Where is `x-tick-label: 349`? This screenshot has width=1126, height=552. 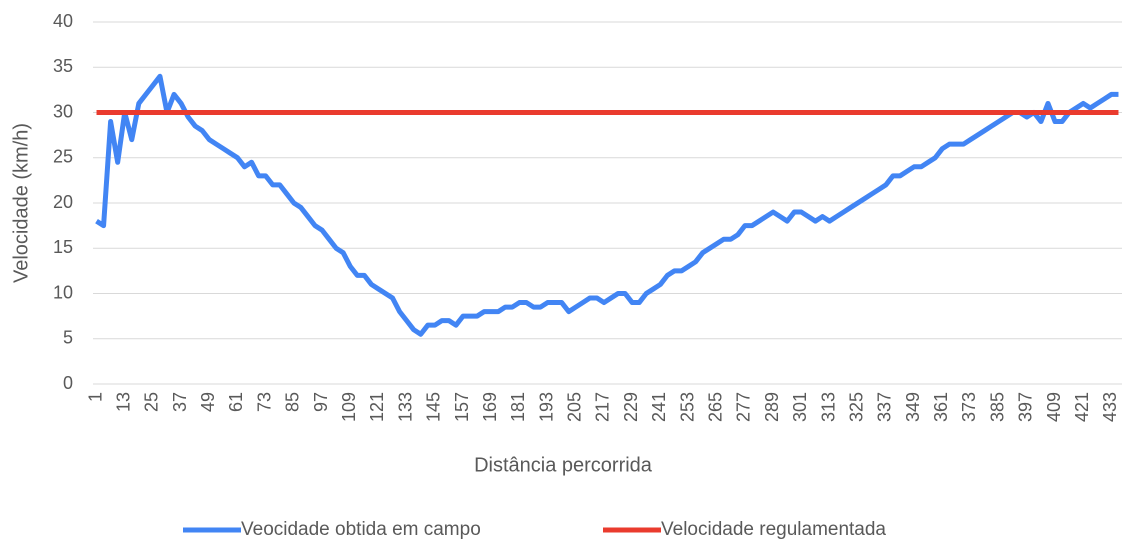 x-tick-label: 349 is located at coordinates (913, 407).